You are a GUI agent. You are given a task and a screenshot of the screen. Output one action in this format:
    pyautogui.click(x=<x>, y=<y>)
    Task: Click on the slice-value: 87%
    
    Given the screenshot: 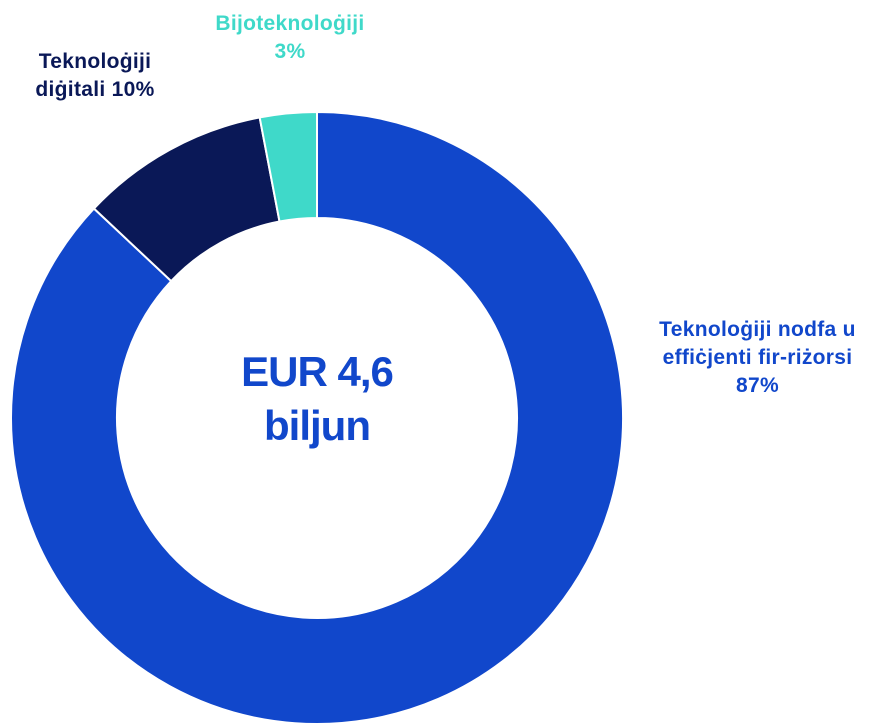 What is the action you would take?
    pyautogui.click(x=757, y=385)
    